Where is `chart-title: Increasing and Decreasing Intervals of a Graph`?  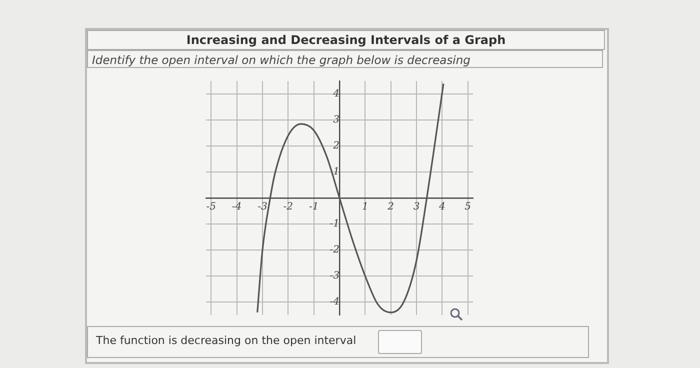
chart-title: Increasing and Decreasing Intervals of a Graph is located at coordinates (346, 40).